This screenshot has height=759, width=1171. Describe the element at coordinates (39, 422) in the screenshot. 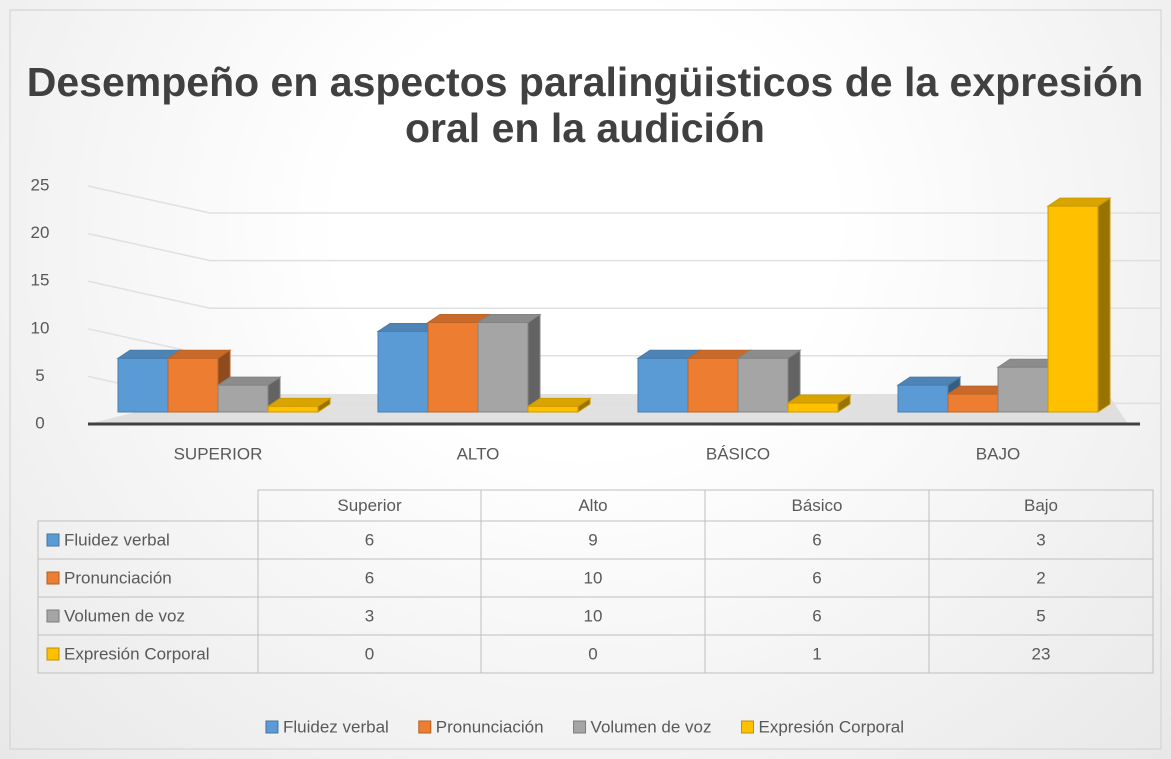

I see `y-tick-label: 0` at that location.